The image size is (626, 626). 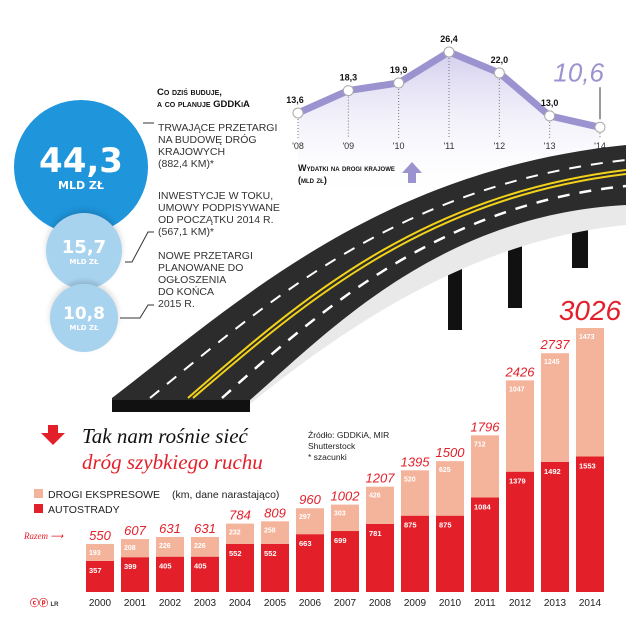 I want to click on bar-chart-title-line2: dróg szybkiego ruchu, so click(x=172, y=462).